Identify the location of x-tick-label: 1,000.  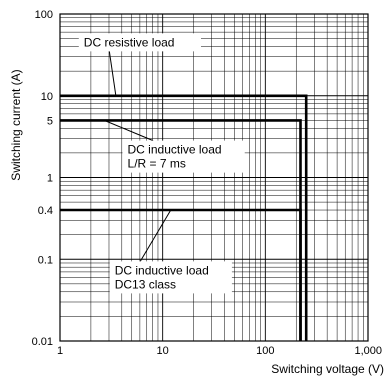
(368, 351).